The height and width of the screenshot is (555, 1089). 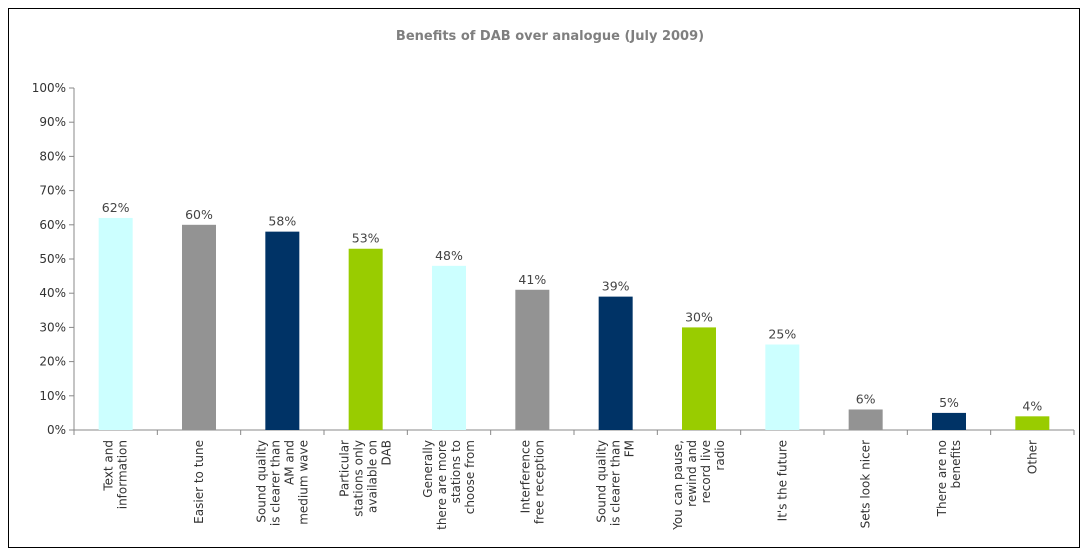 What do you see at coordinates (539, 482) in the screenshot?
I see `category-label-line: free reception` at bounding box center [539, 482].